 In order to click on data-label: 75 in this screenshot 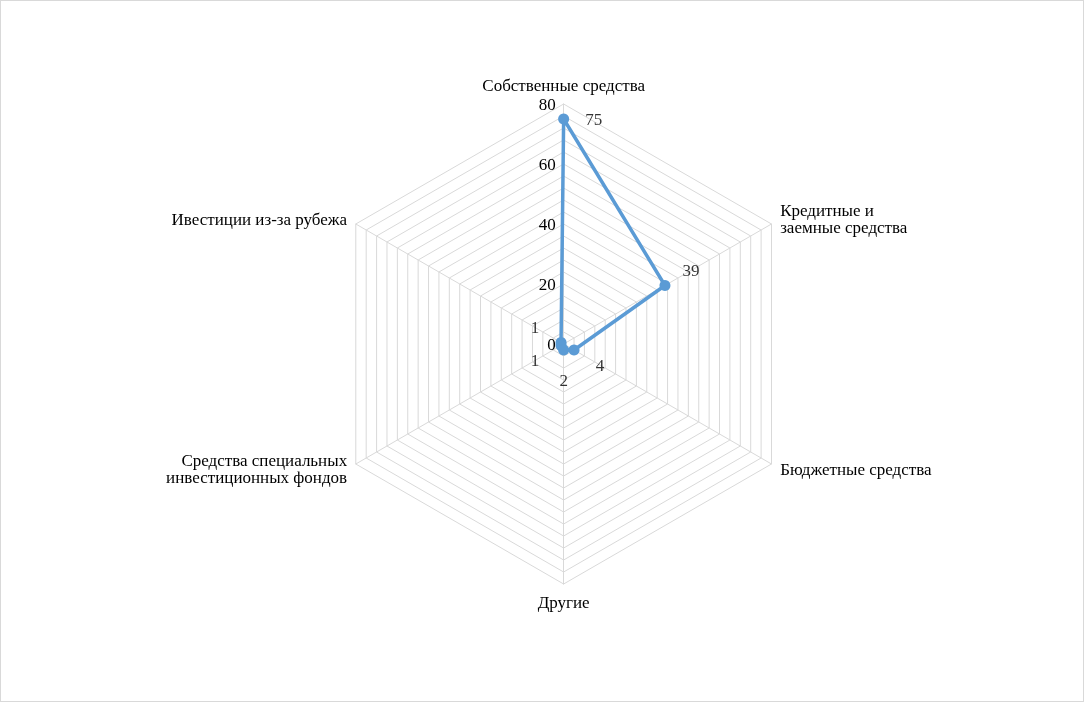, I will do `click(594, 119)`.